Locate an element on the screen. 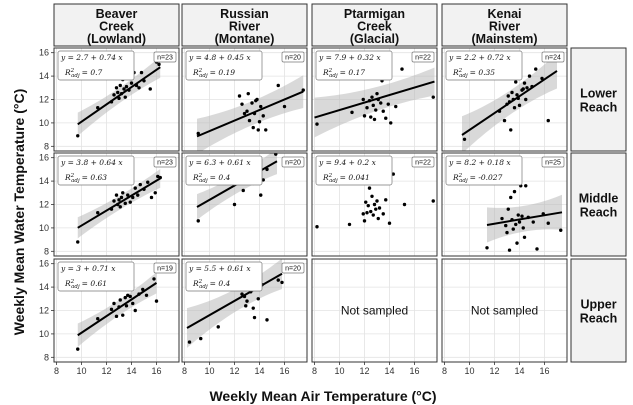  equation-box: y = 9.4 + 0.2 x R2 adj = 0.041 is located at coordinates (354, 170).